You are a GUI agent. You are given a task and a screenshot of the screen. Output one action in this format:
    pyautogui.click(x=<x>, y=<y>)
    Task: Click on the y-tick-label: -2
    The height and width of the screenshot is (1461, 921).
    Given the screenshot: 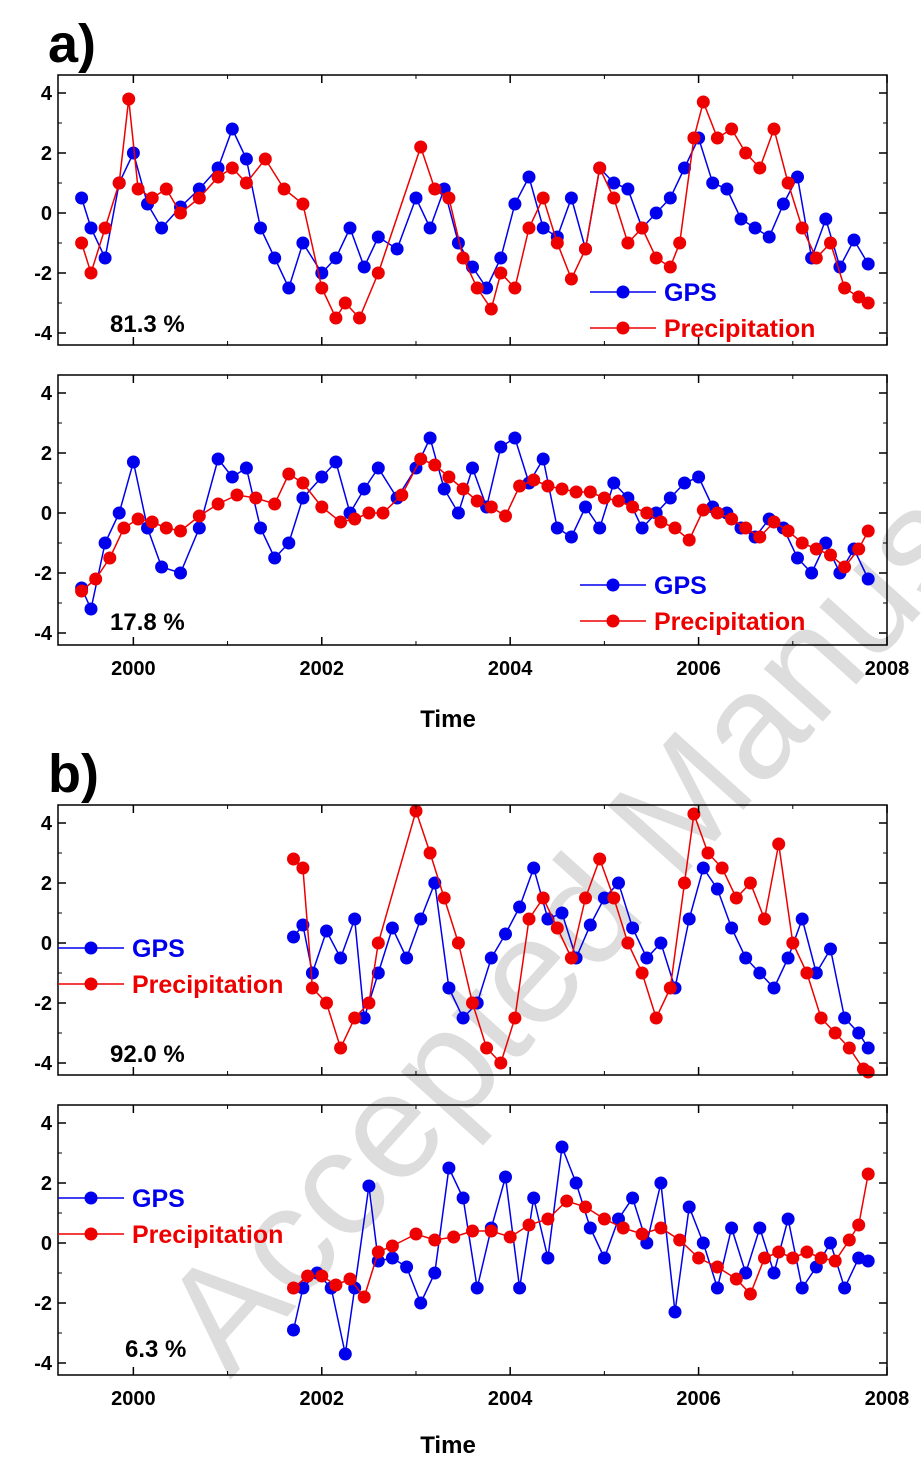 What is the action you would take?
    pyautogui.click(x=43, y=1304)
    